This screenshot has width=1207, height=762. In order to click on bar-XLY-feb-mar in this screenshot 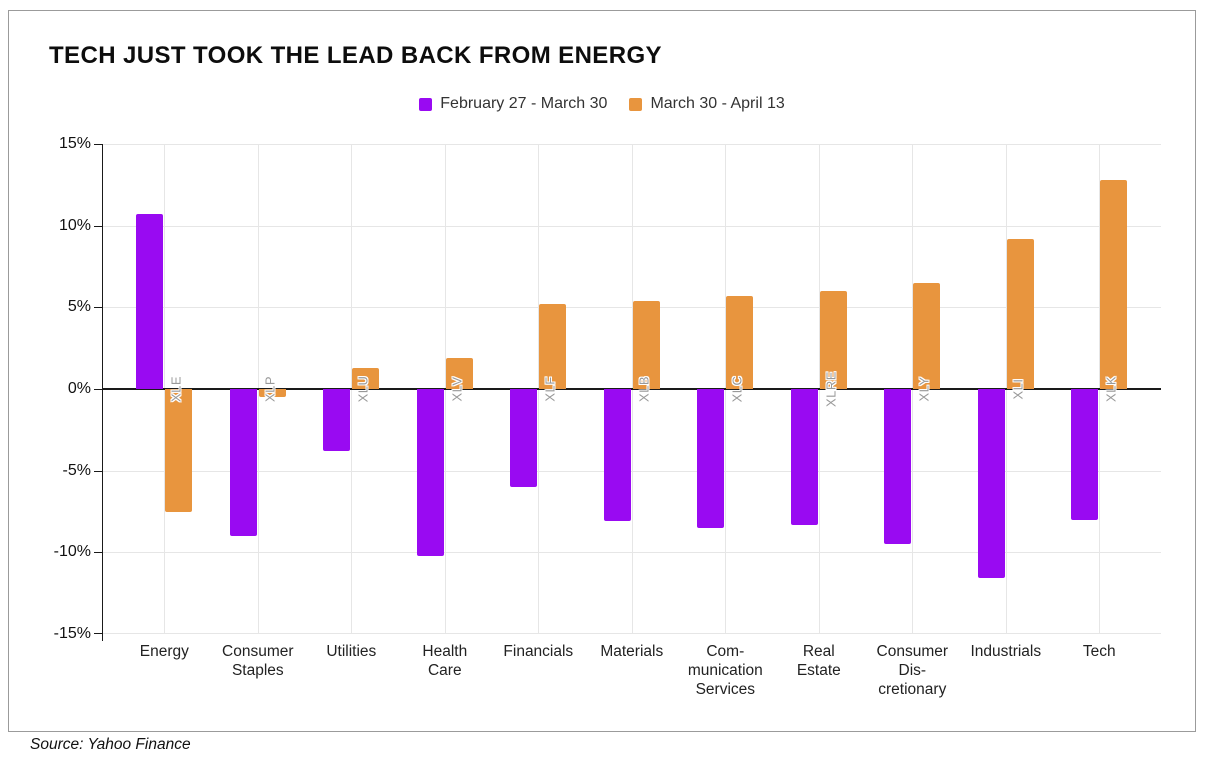, I will do `click(898, 467)`.